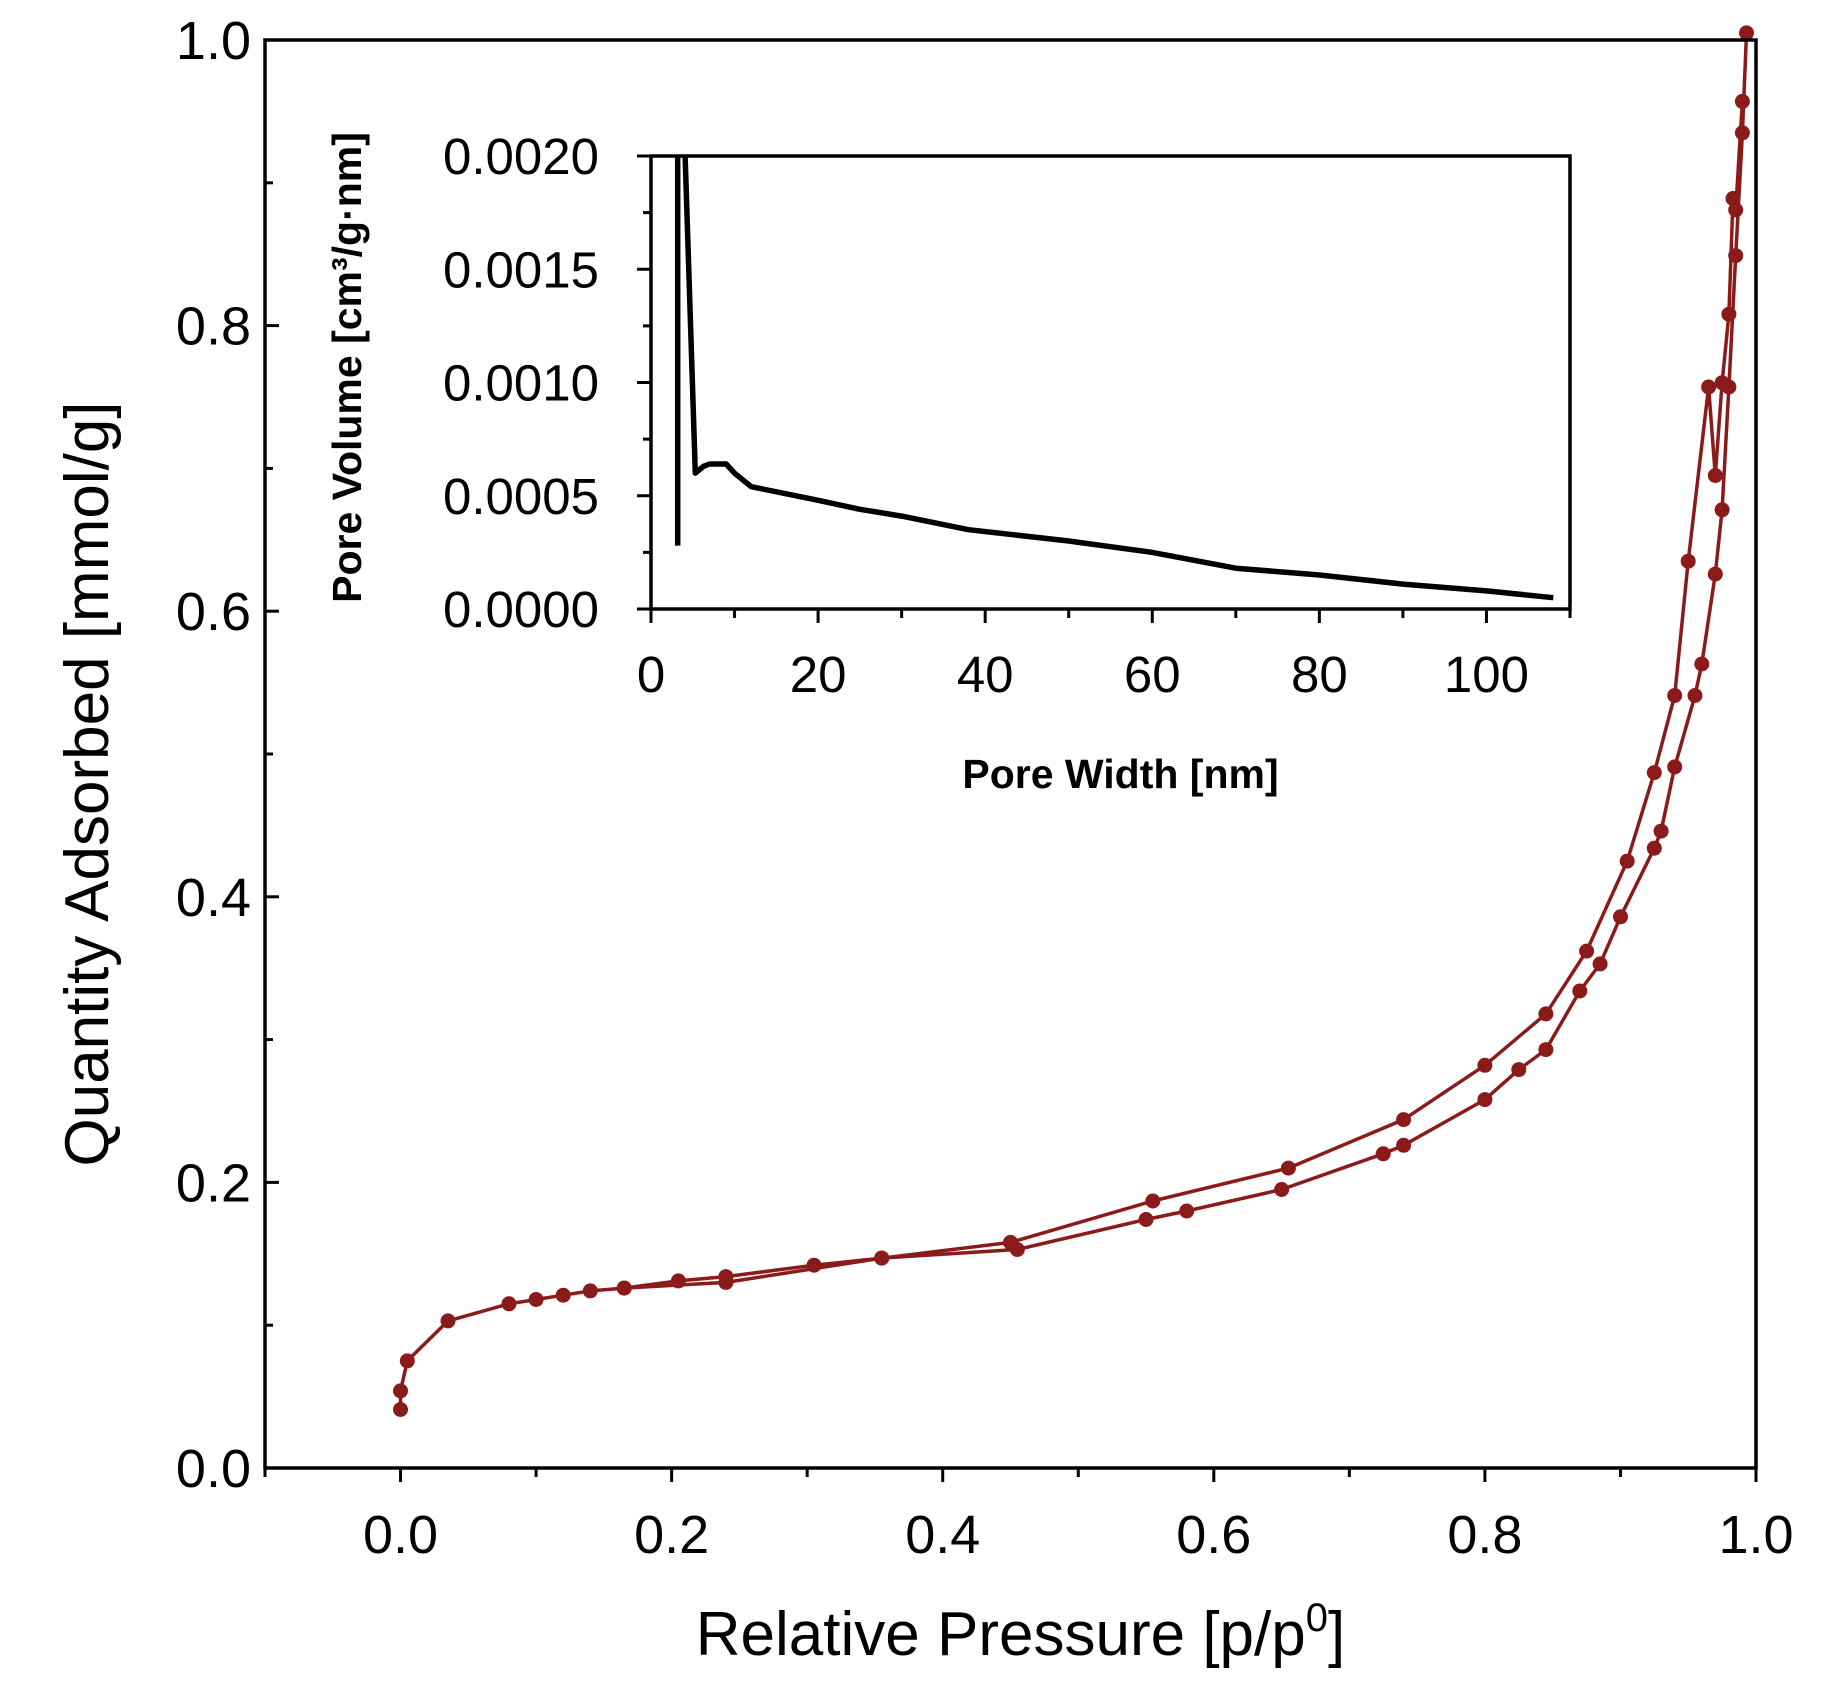  I want to click on main-x-tick-label: 1.0, so click(1755, 1535).